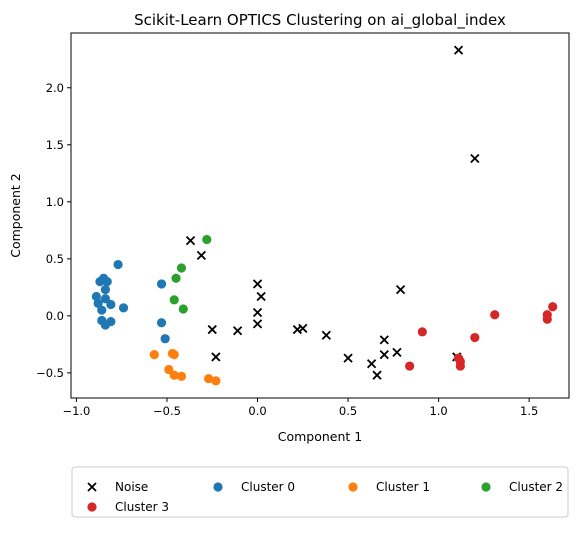  I want to click on y-tick-label: 1.5, so click(55, 145).